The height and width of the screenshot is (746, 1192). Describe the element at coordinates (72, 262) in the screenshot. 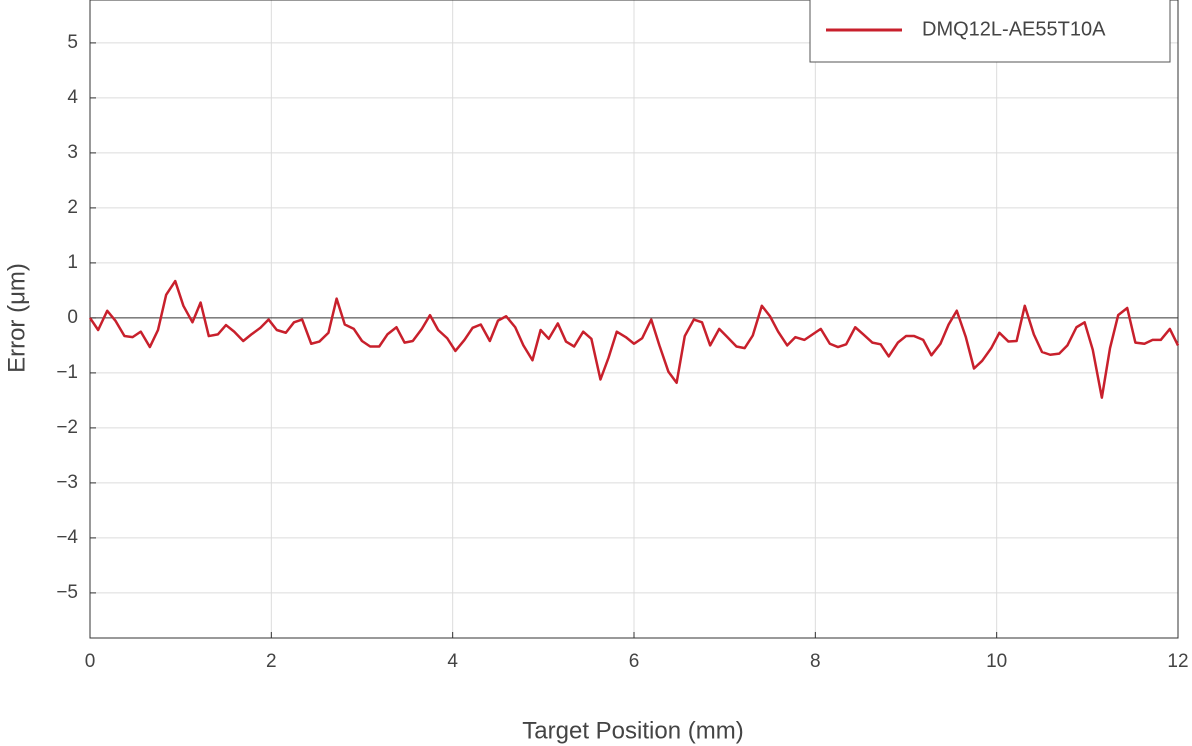

I see `y-tick-label: 1` at that location.